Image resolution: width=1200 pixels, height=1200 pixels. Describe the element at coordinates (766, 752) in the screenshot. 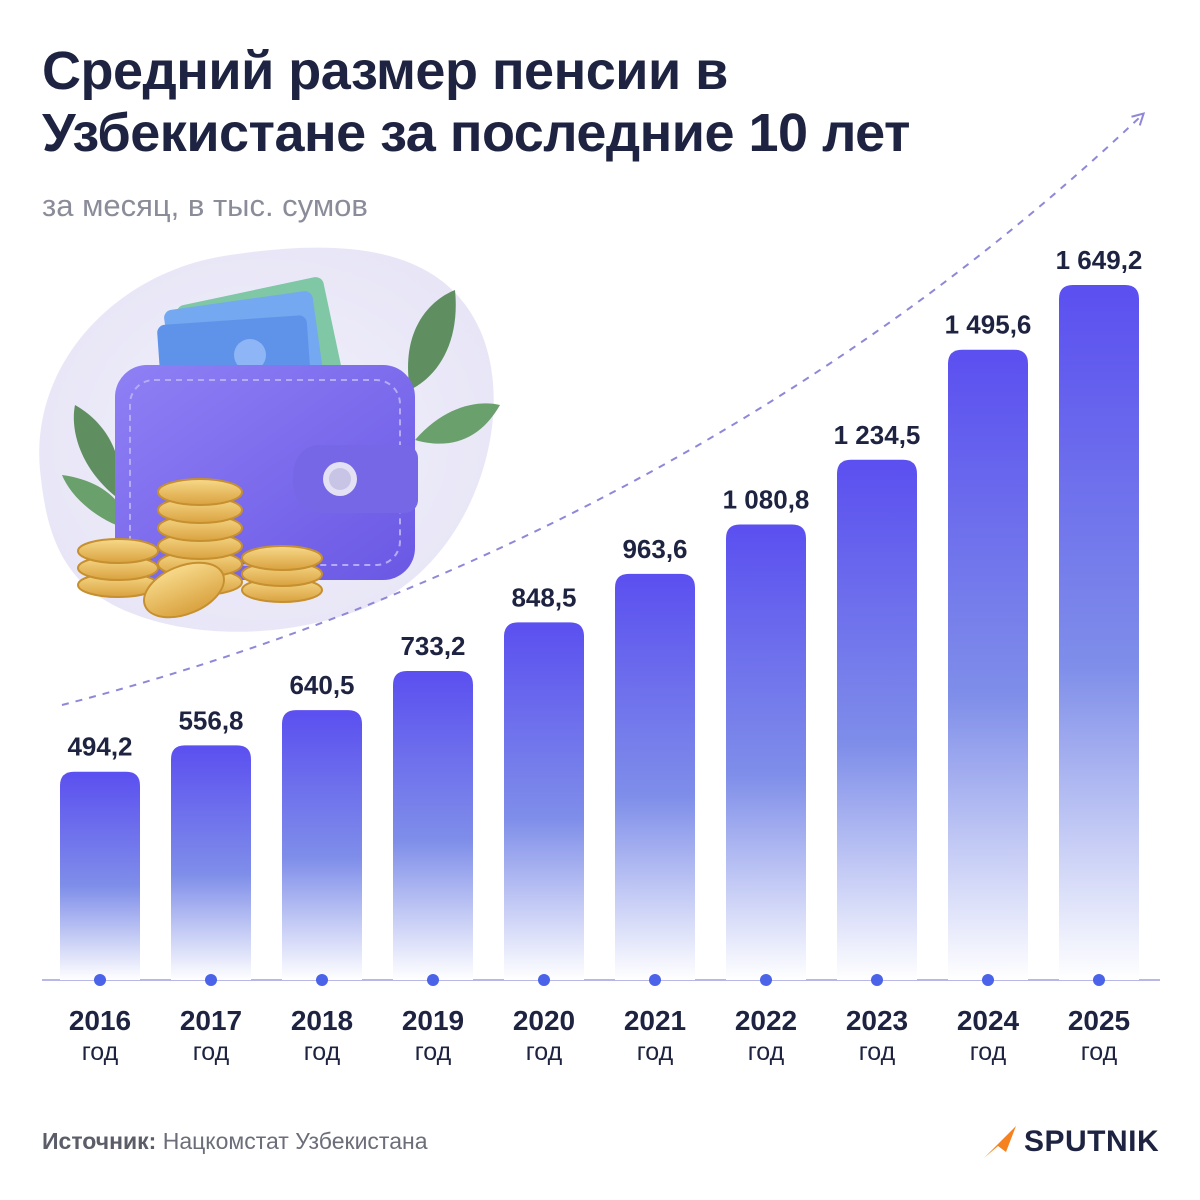

I see `bar-2022` at that location.